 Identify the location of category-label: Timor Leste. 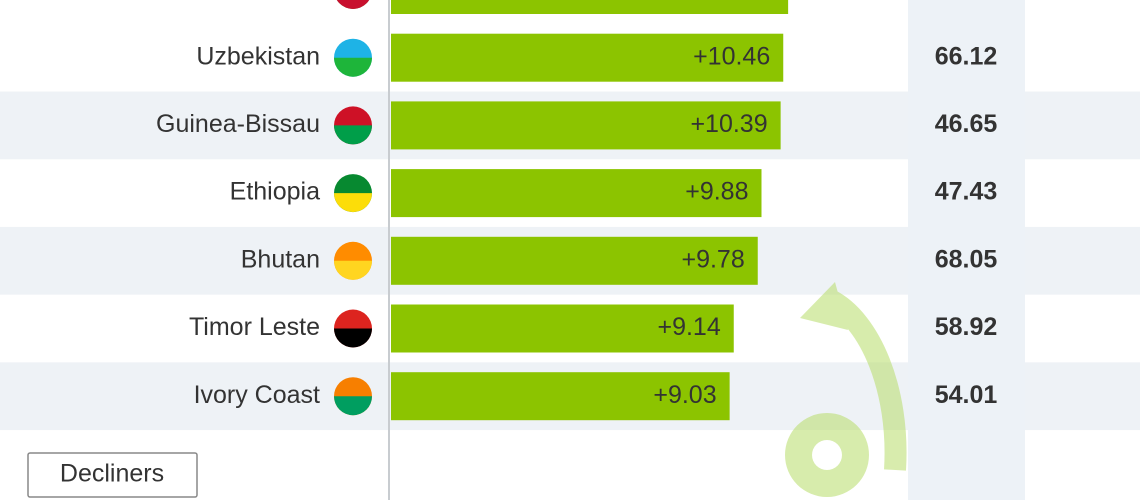
(254, 327).